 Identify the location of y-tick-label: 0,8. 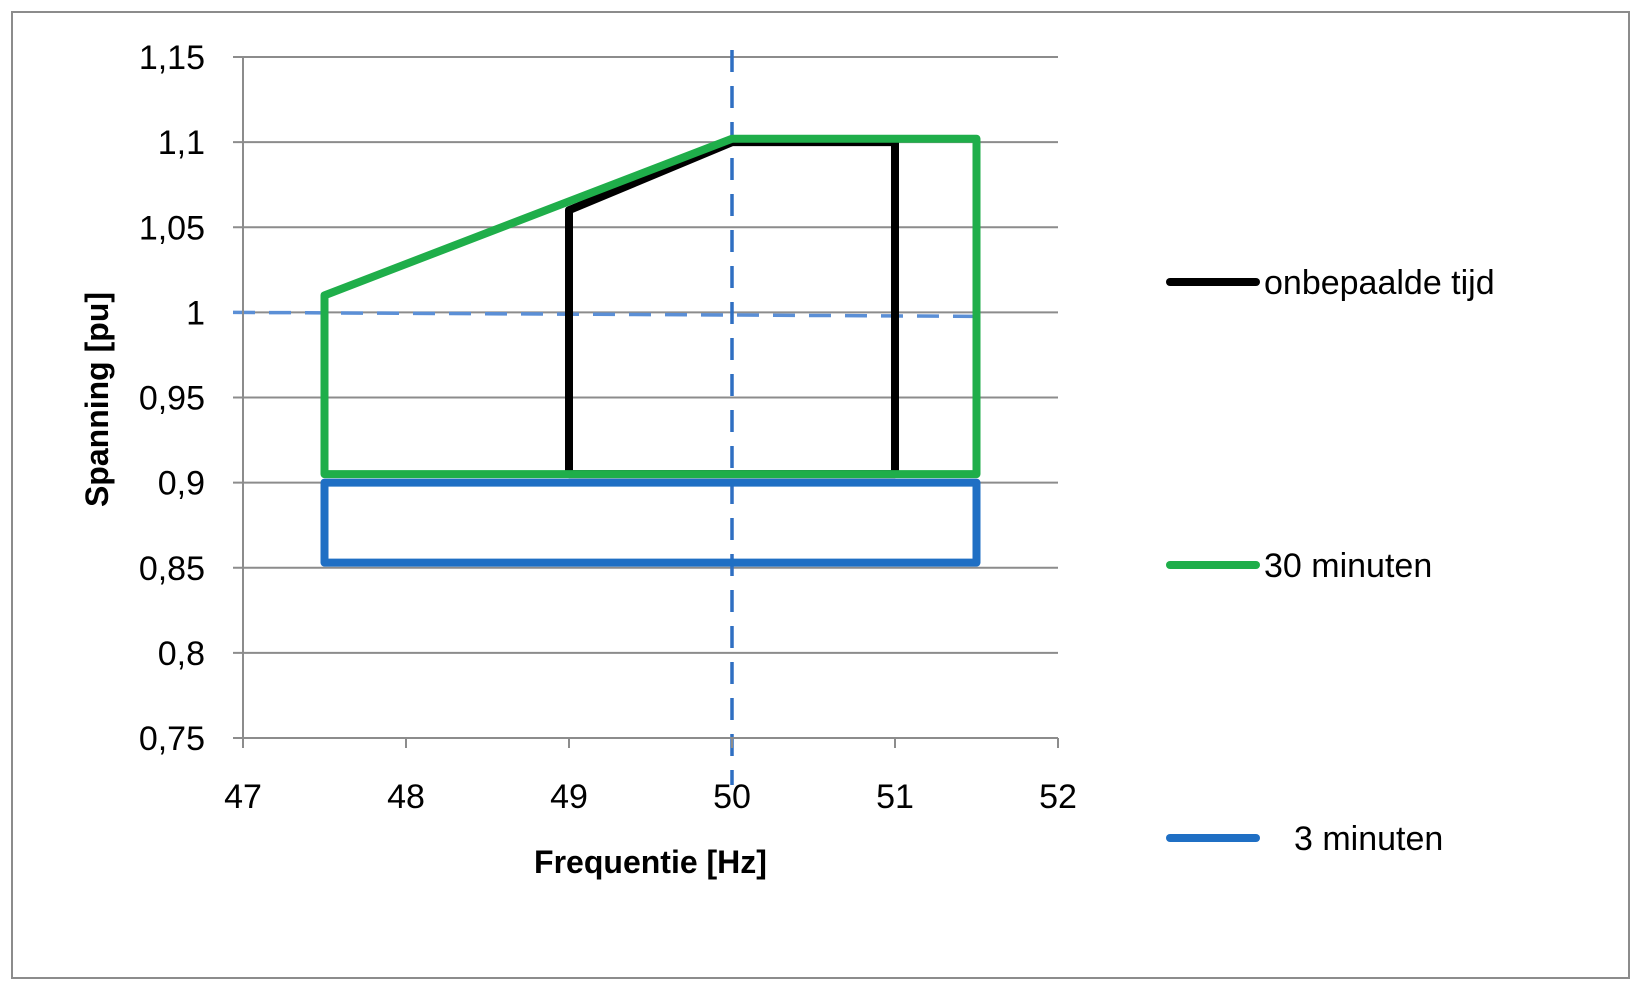
(181, 654).